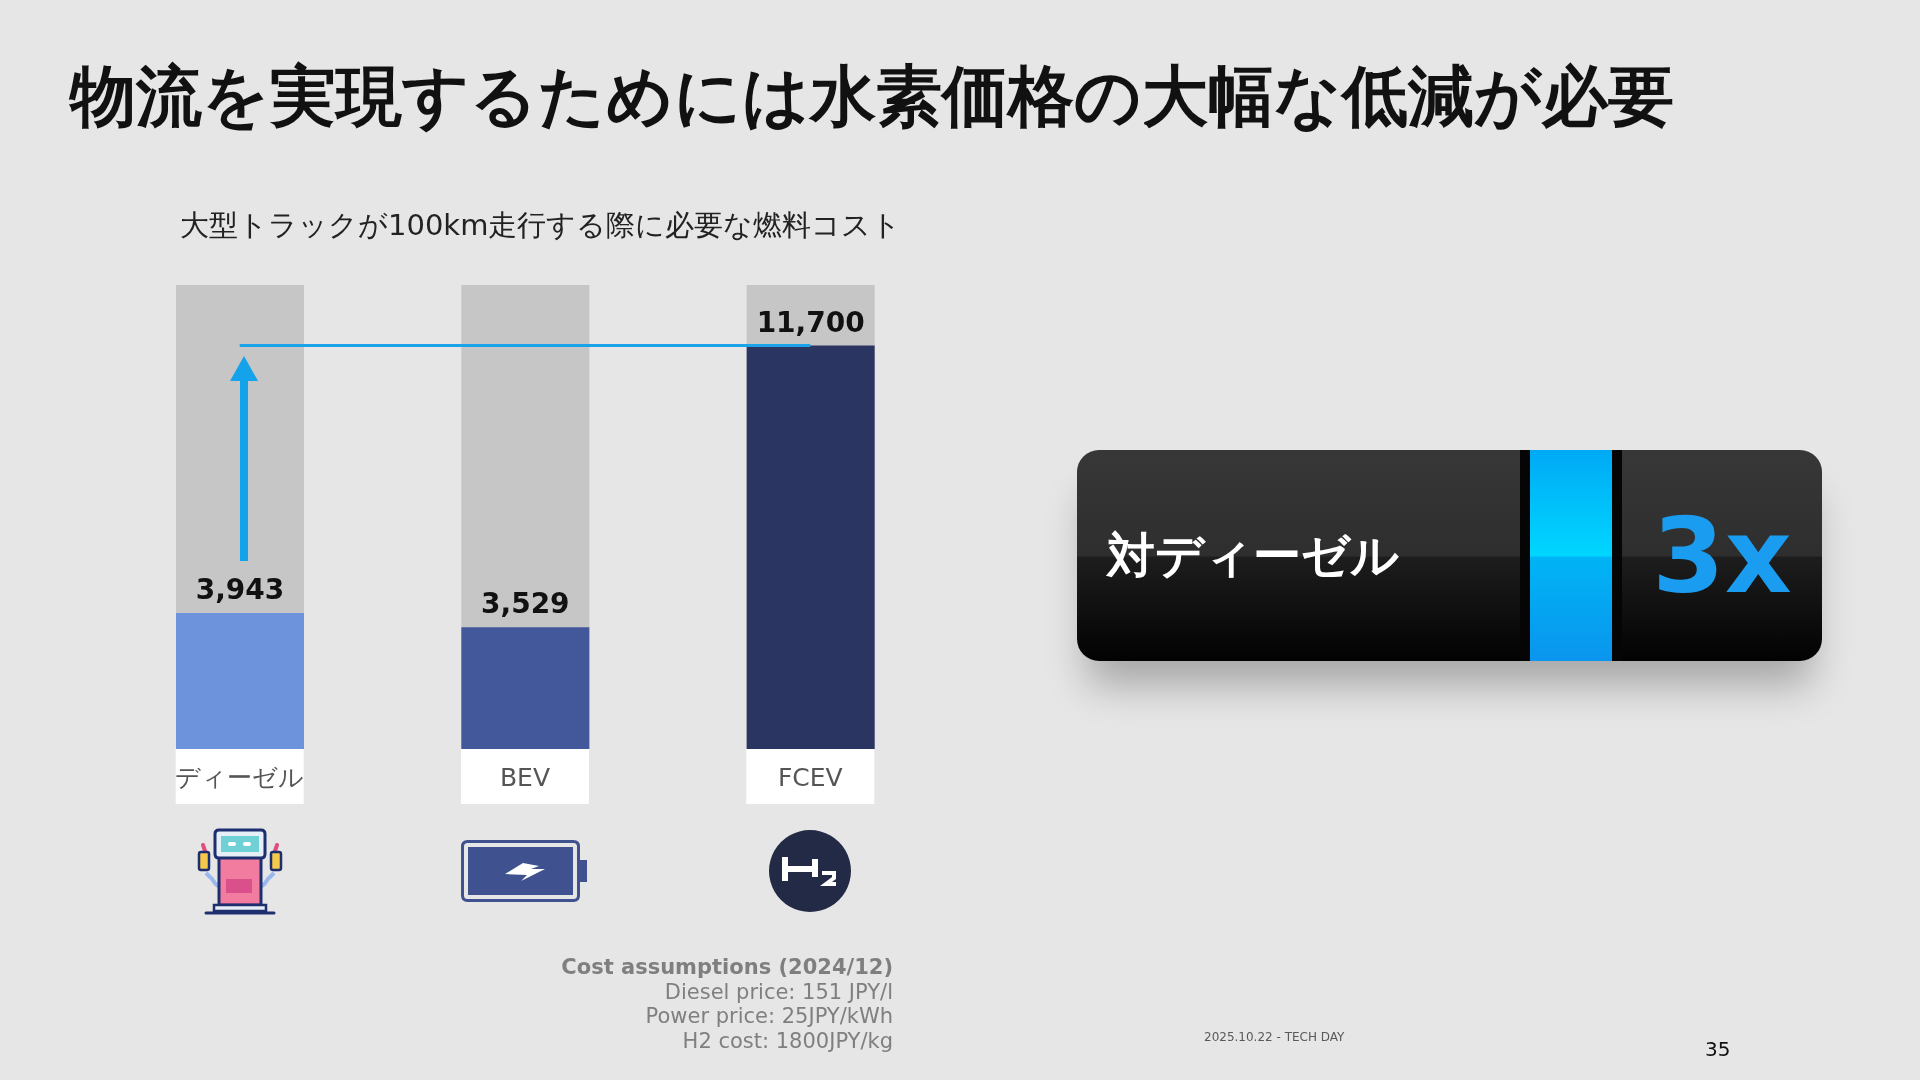 The image size is (1920, 1080). What do you see at coordinates (727, 967) in the screenshot?
I see `text: Cost assumptions (2024/12)` at bounding box center [727, 967].